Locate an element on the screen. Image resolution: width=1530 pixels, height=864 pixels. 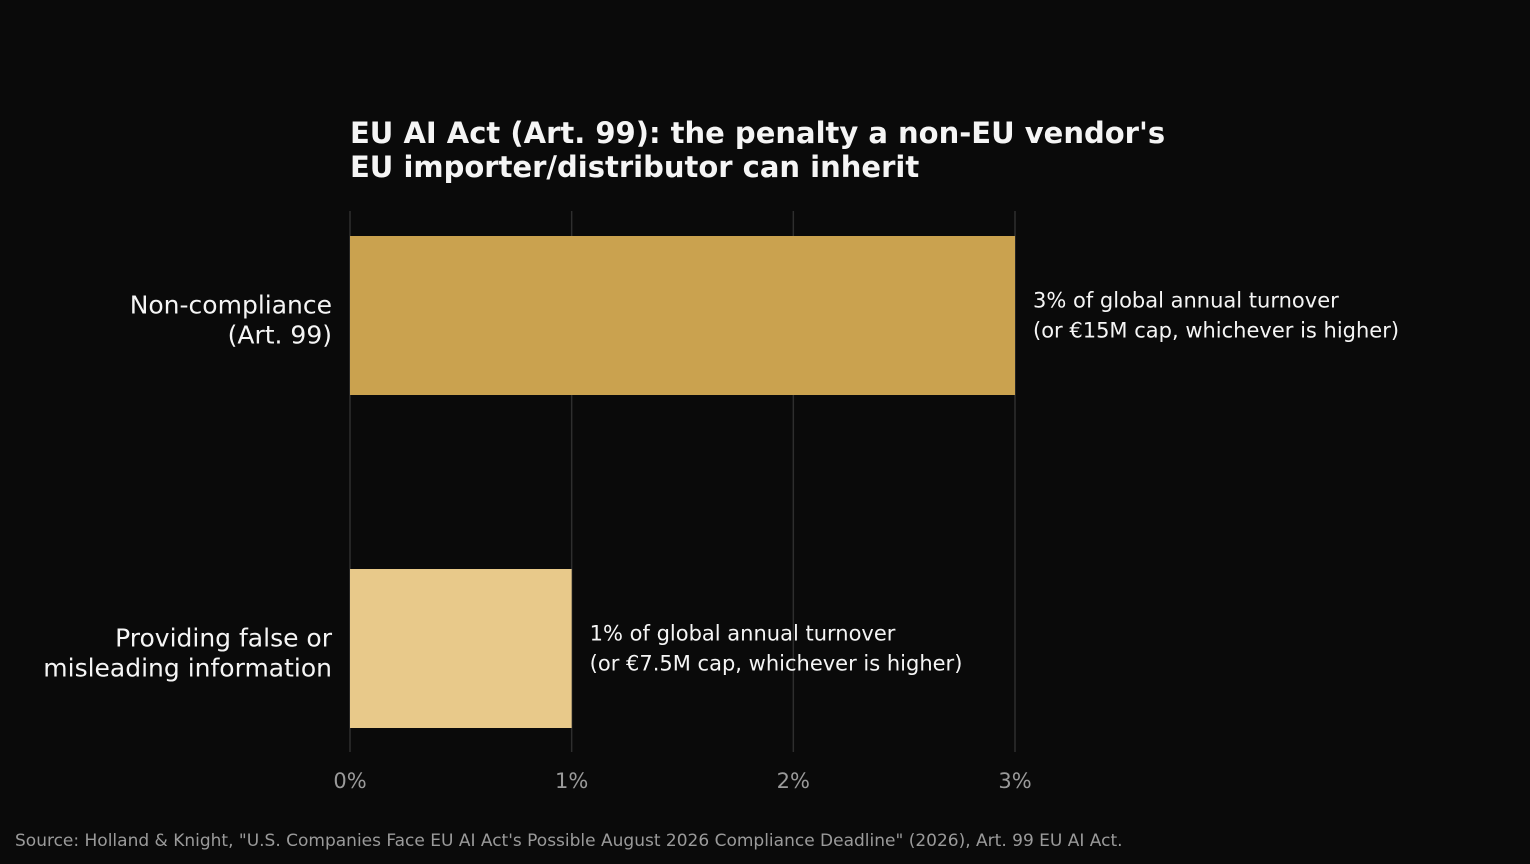
x-tick-label: 3% is located at coordinates (1014, 781).